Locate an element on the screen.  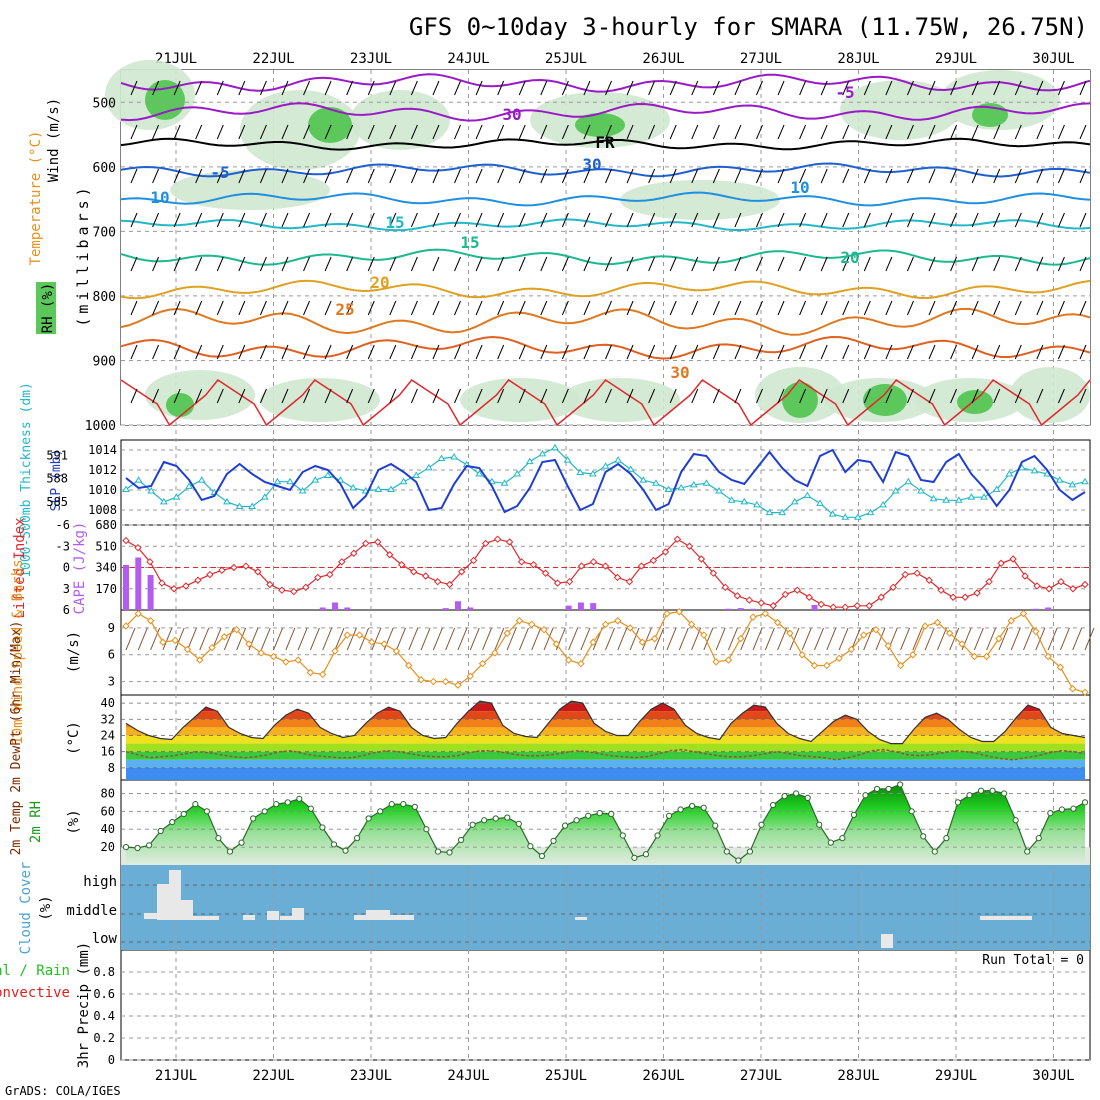
precip-tick-label: 0 is located at coordinates (111, 1060).